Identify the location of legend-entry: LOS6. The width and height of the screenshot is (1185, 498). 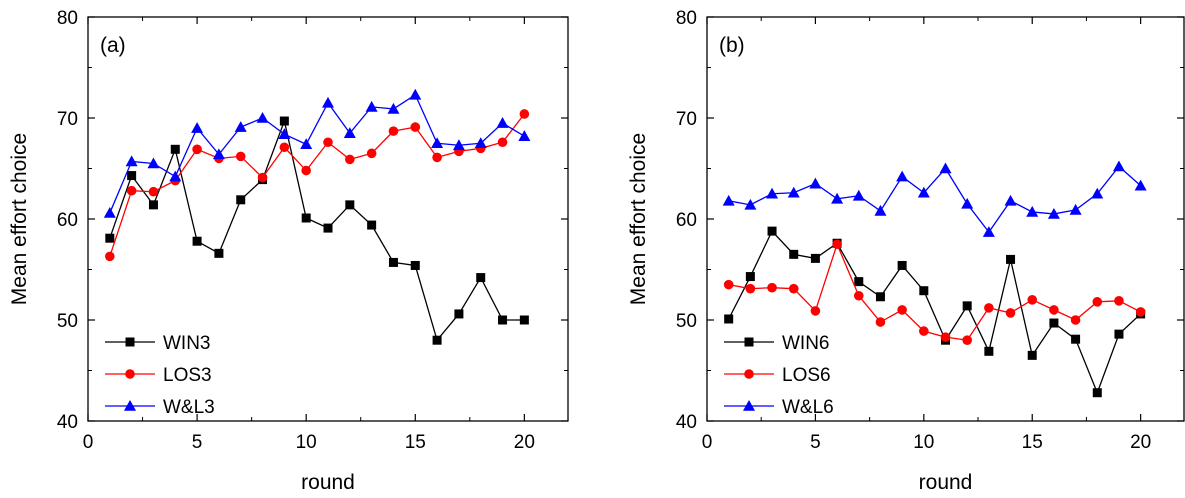
(777, 375).